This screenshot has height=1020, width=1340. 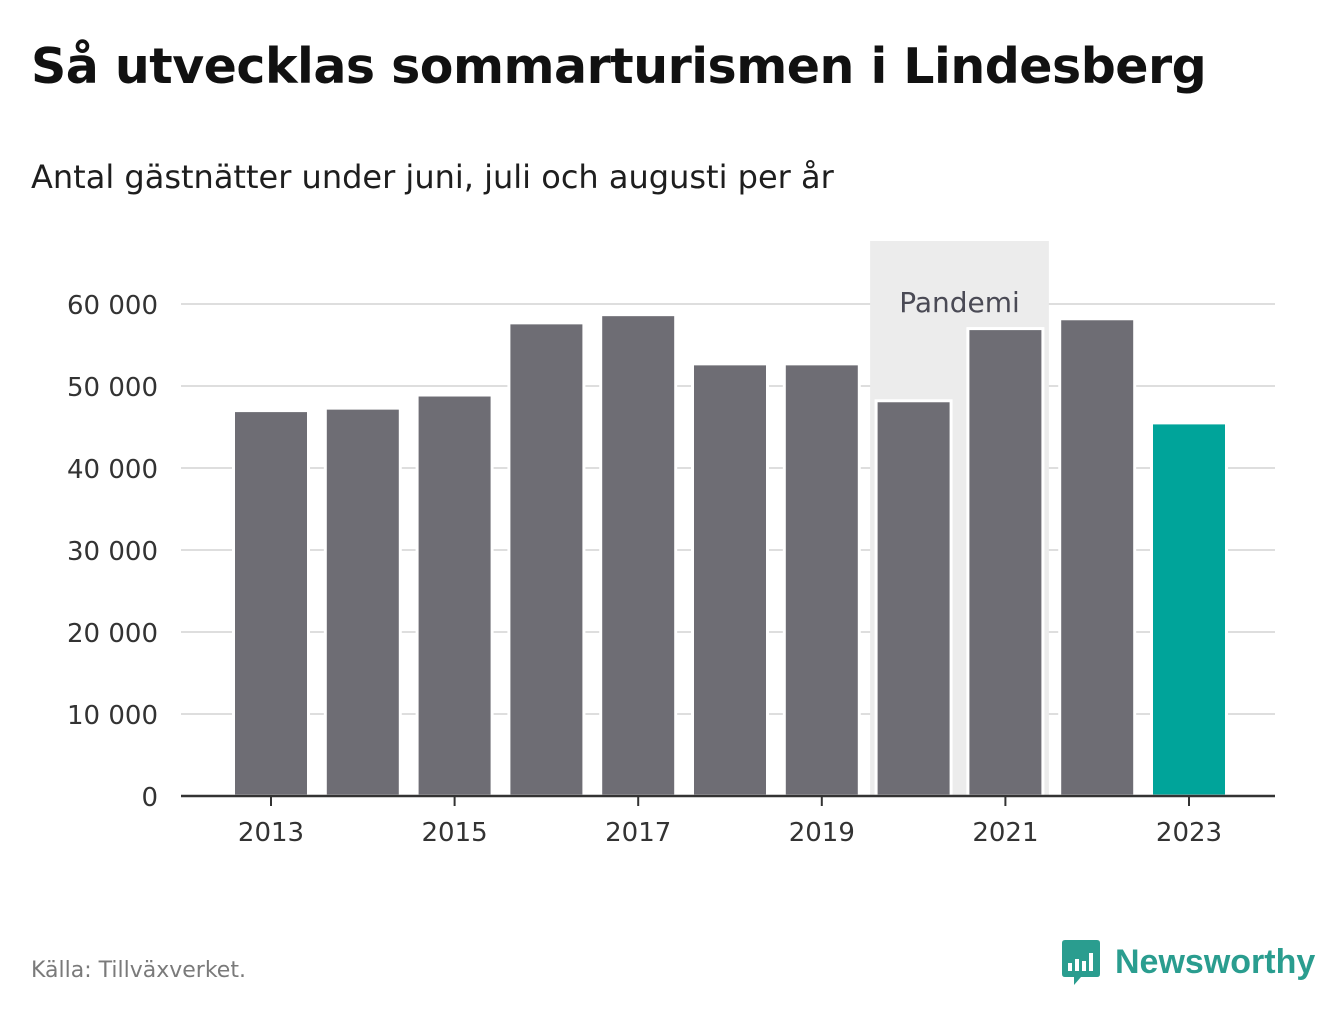 What do you see at coordinates (730, 580) in the screenshot?
I see `bar-2018` at bounding box center [730, 580].